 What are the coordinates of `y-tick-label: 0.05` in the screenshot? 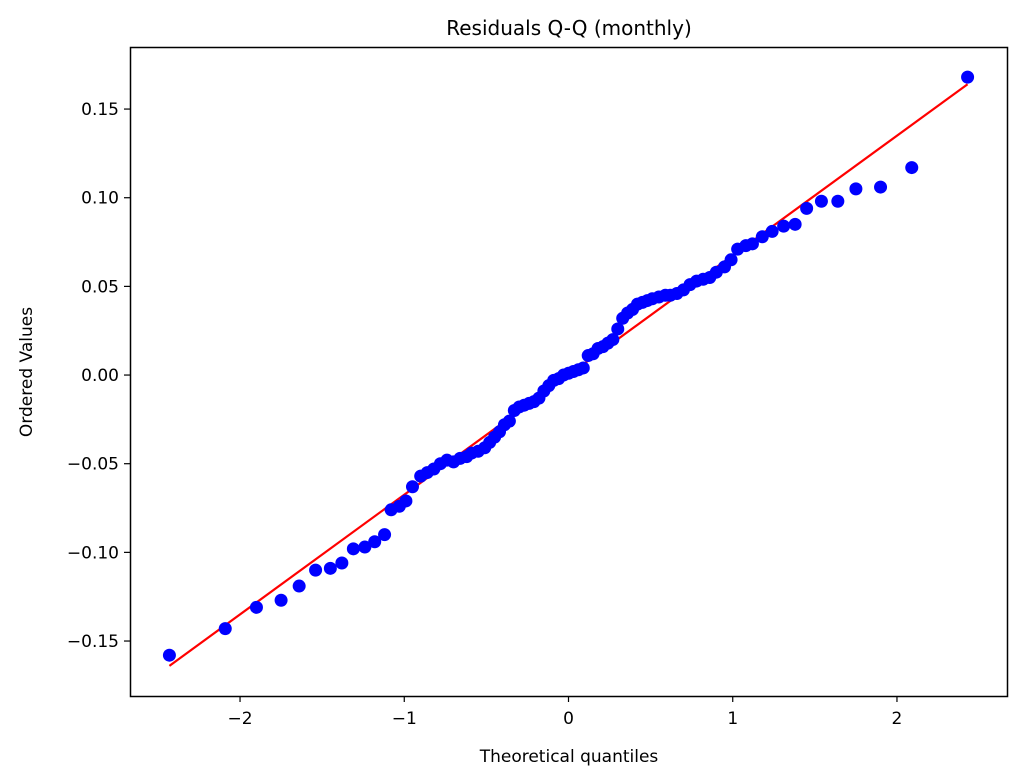 It's located at (100, 287).